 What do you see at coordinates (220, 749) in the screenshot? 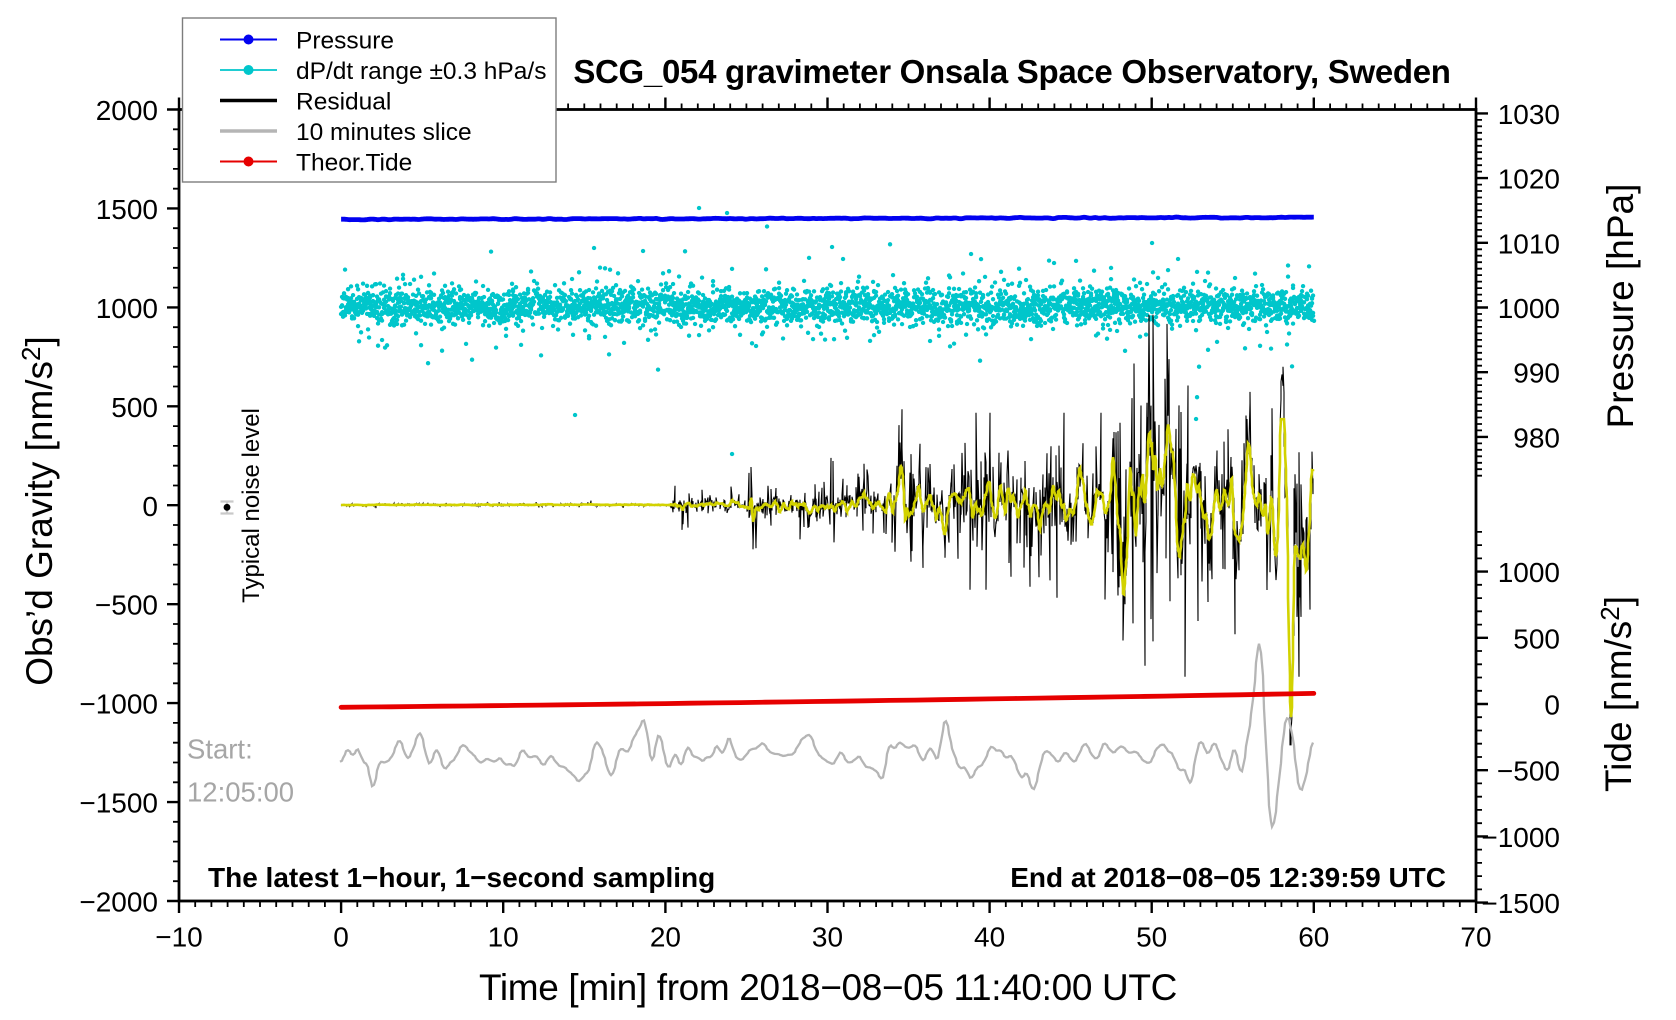
I see `svg-text: Start:` at bounding box center [220, 749].